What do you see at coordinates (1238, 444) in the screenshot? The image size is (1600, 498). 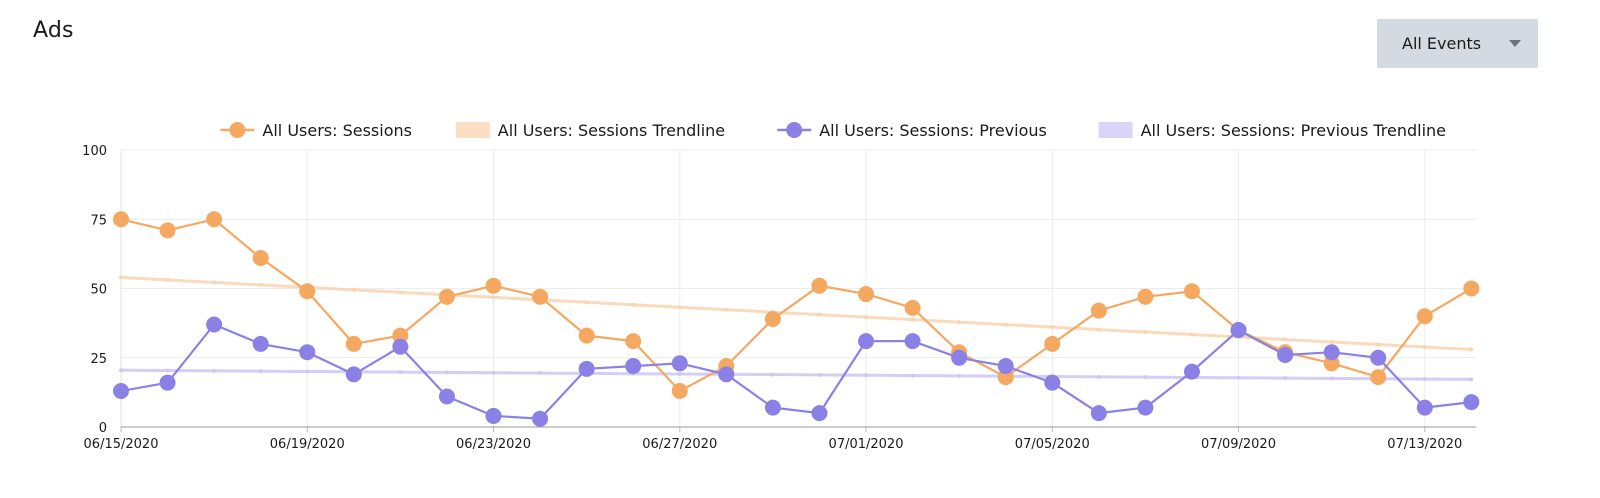 I see `x-tick-label: 07/09/2020` at bounding box center [1238, 444].